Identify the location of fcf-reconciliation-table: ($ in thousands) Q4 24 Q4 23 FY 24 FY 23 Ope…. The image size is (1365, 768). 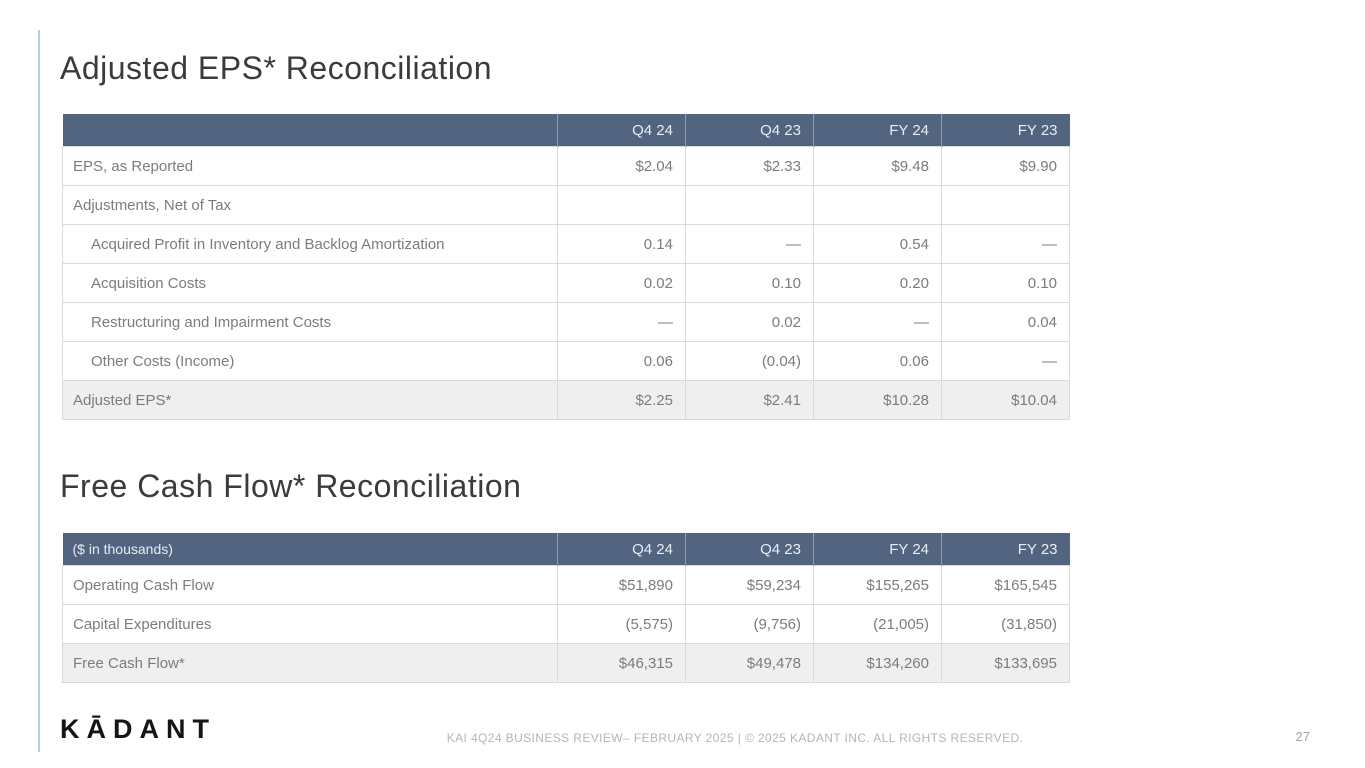
(566, 608).